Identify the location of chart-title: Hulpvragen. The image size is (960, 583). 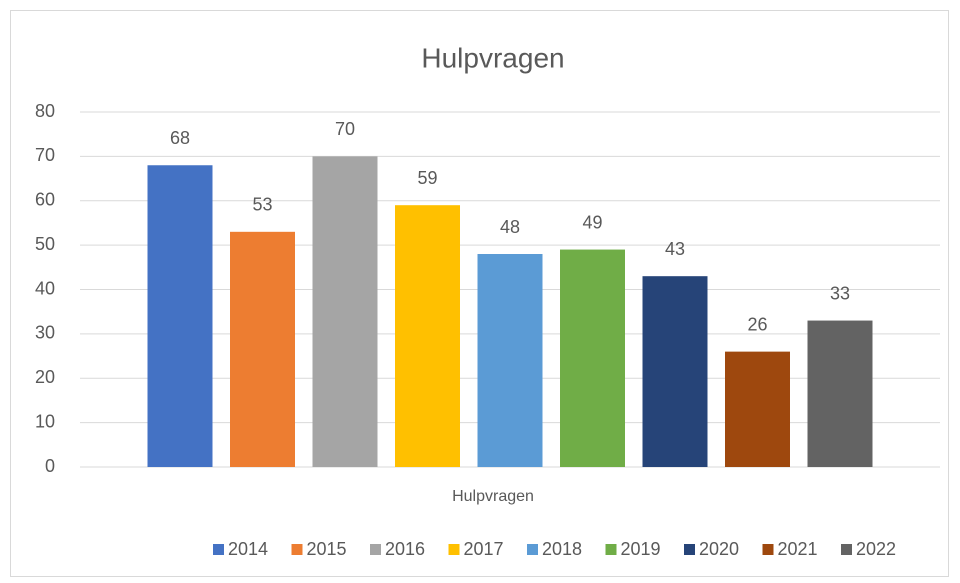
(492, 57).